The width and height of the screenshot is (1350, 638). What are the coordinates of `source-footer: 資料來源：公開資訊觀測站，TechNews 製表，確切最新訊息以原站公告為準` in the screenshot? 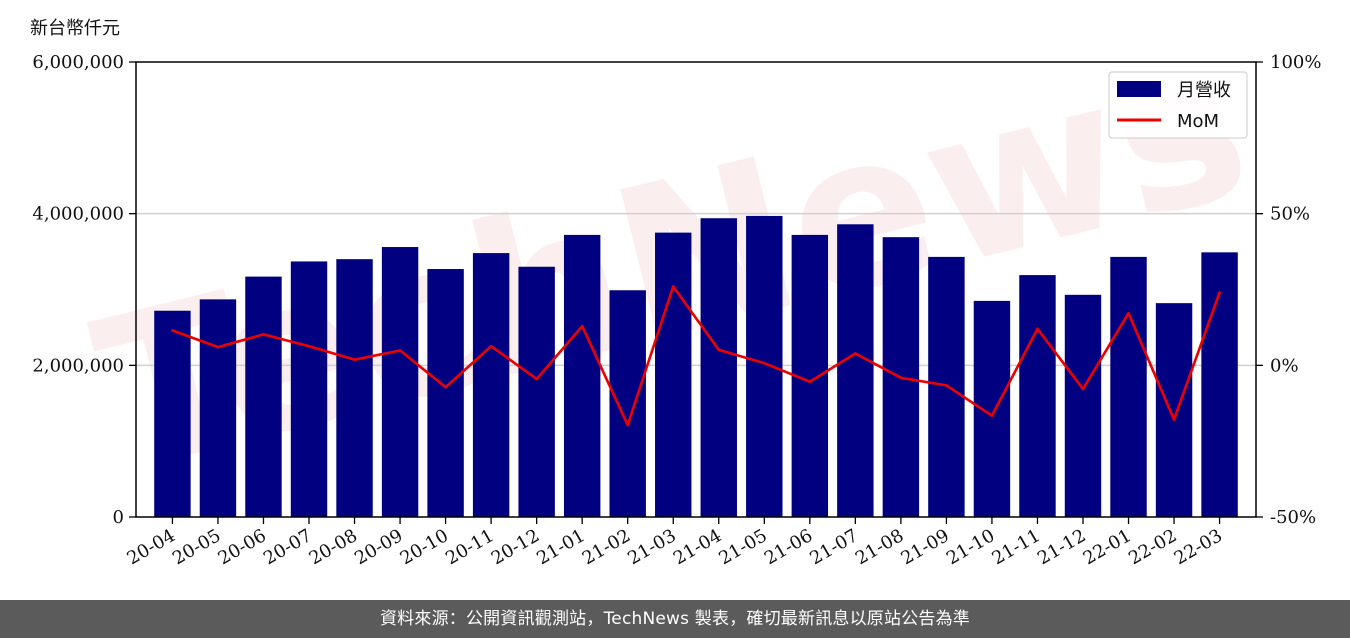 It's located at (675, 619).